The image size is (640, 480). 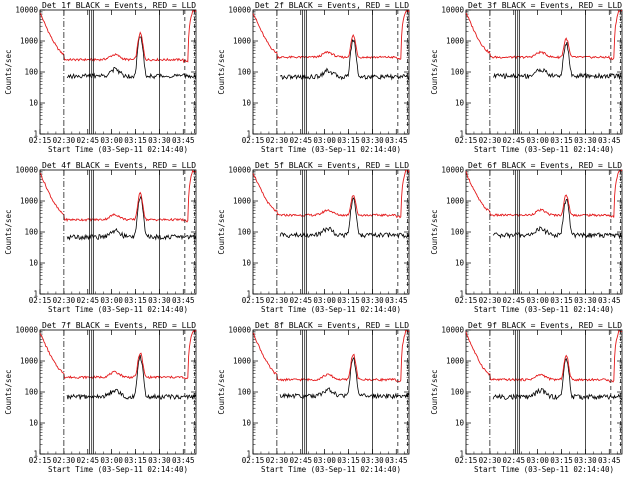 I want to click on chart-title: Det 9f BLACK = Events, RED = LLD, so click(x=545, y=325).